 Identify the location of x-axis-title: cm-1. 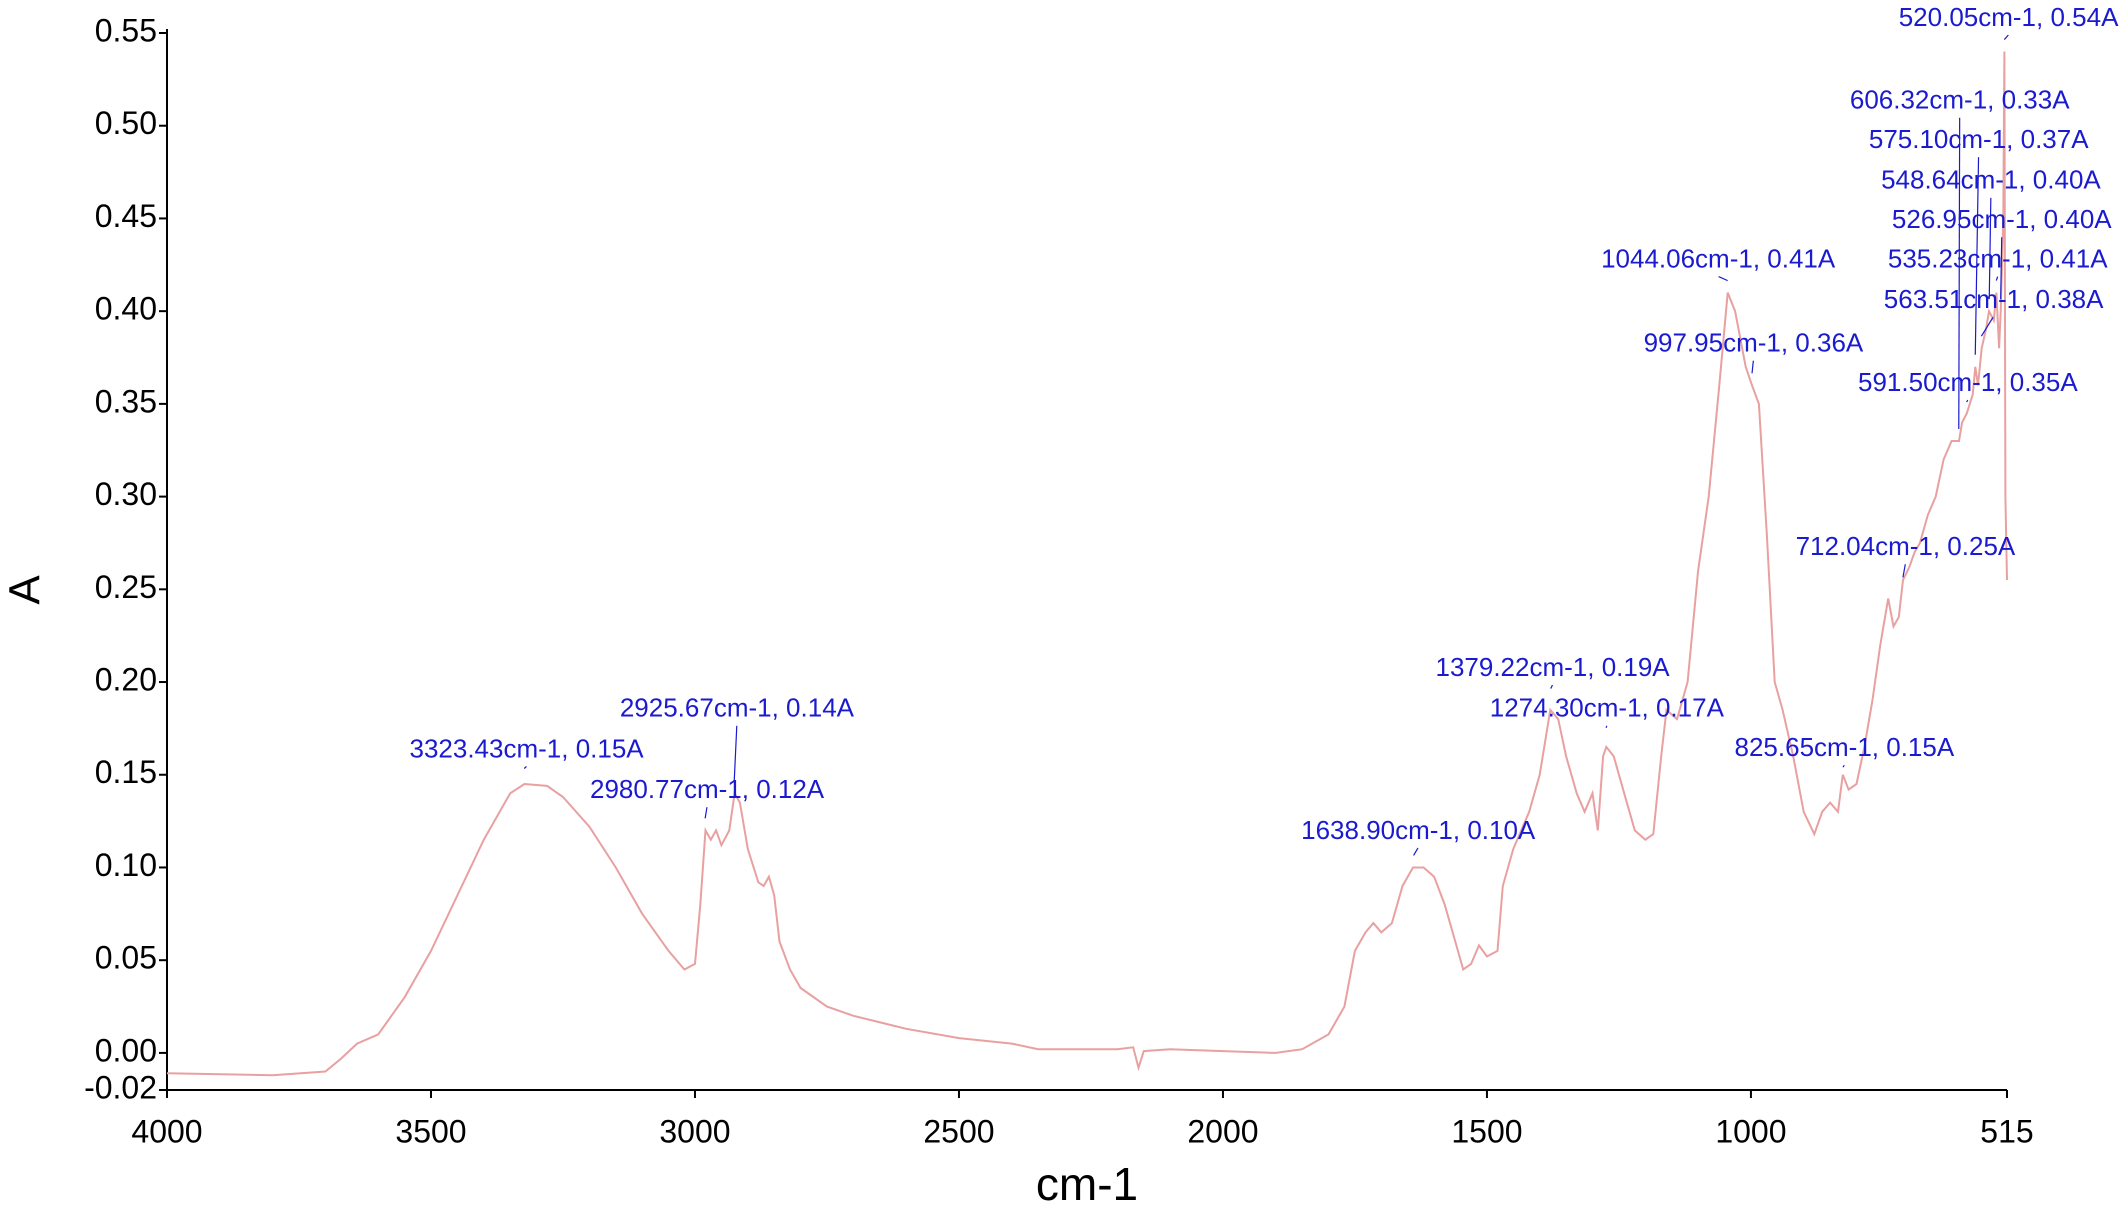
(1087, 1184).